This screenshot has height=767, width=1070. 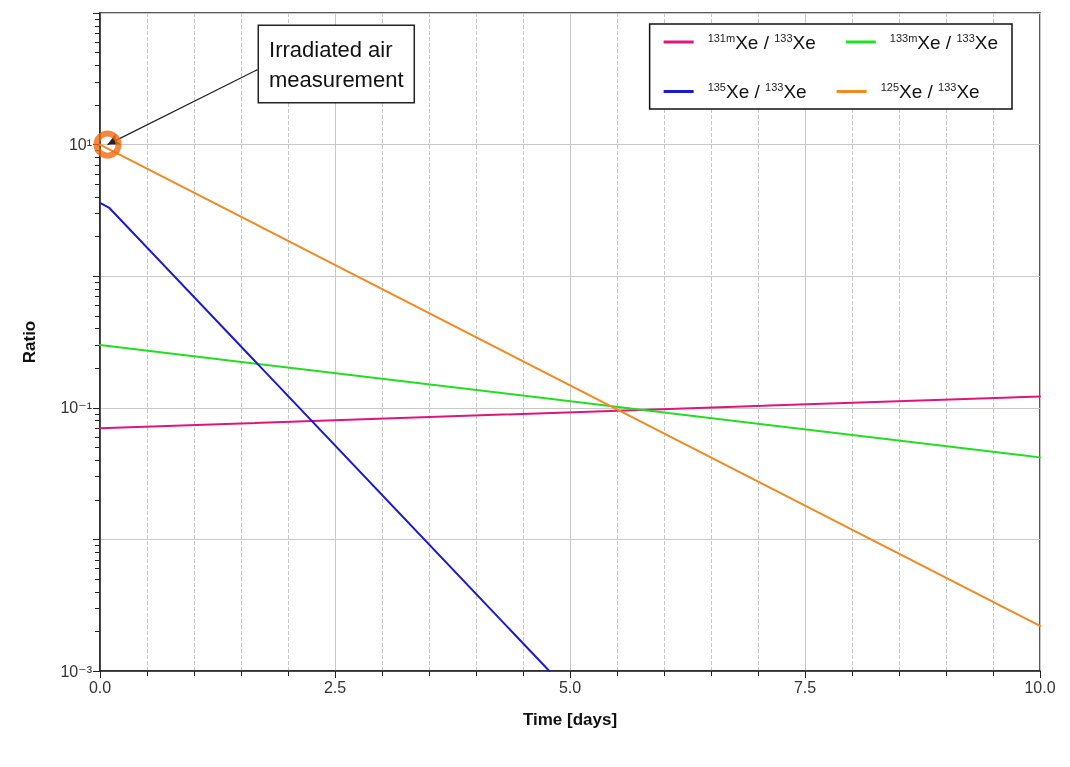 What do you see at coordinates (336, 64) in the screenshot?
I see `annotation: Irradiated air measurement` at bounding box center [336, 64].